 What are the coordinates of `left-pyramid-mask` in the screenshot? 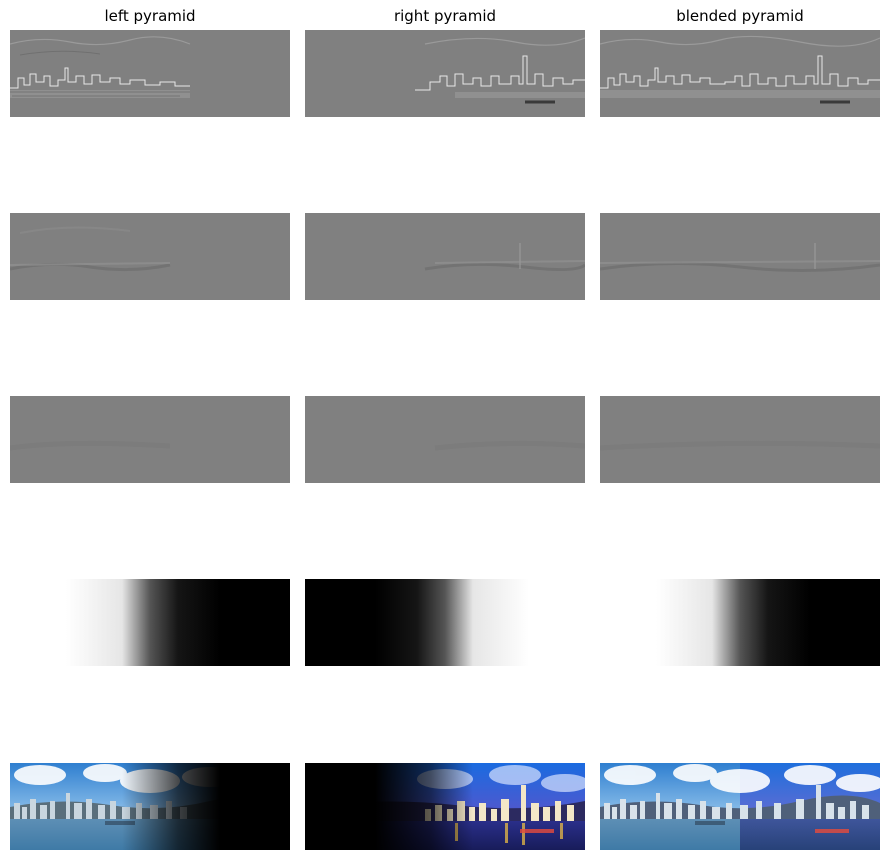 It's located at (150, 622).